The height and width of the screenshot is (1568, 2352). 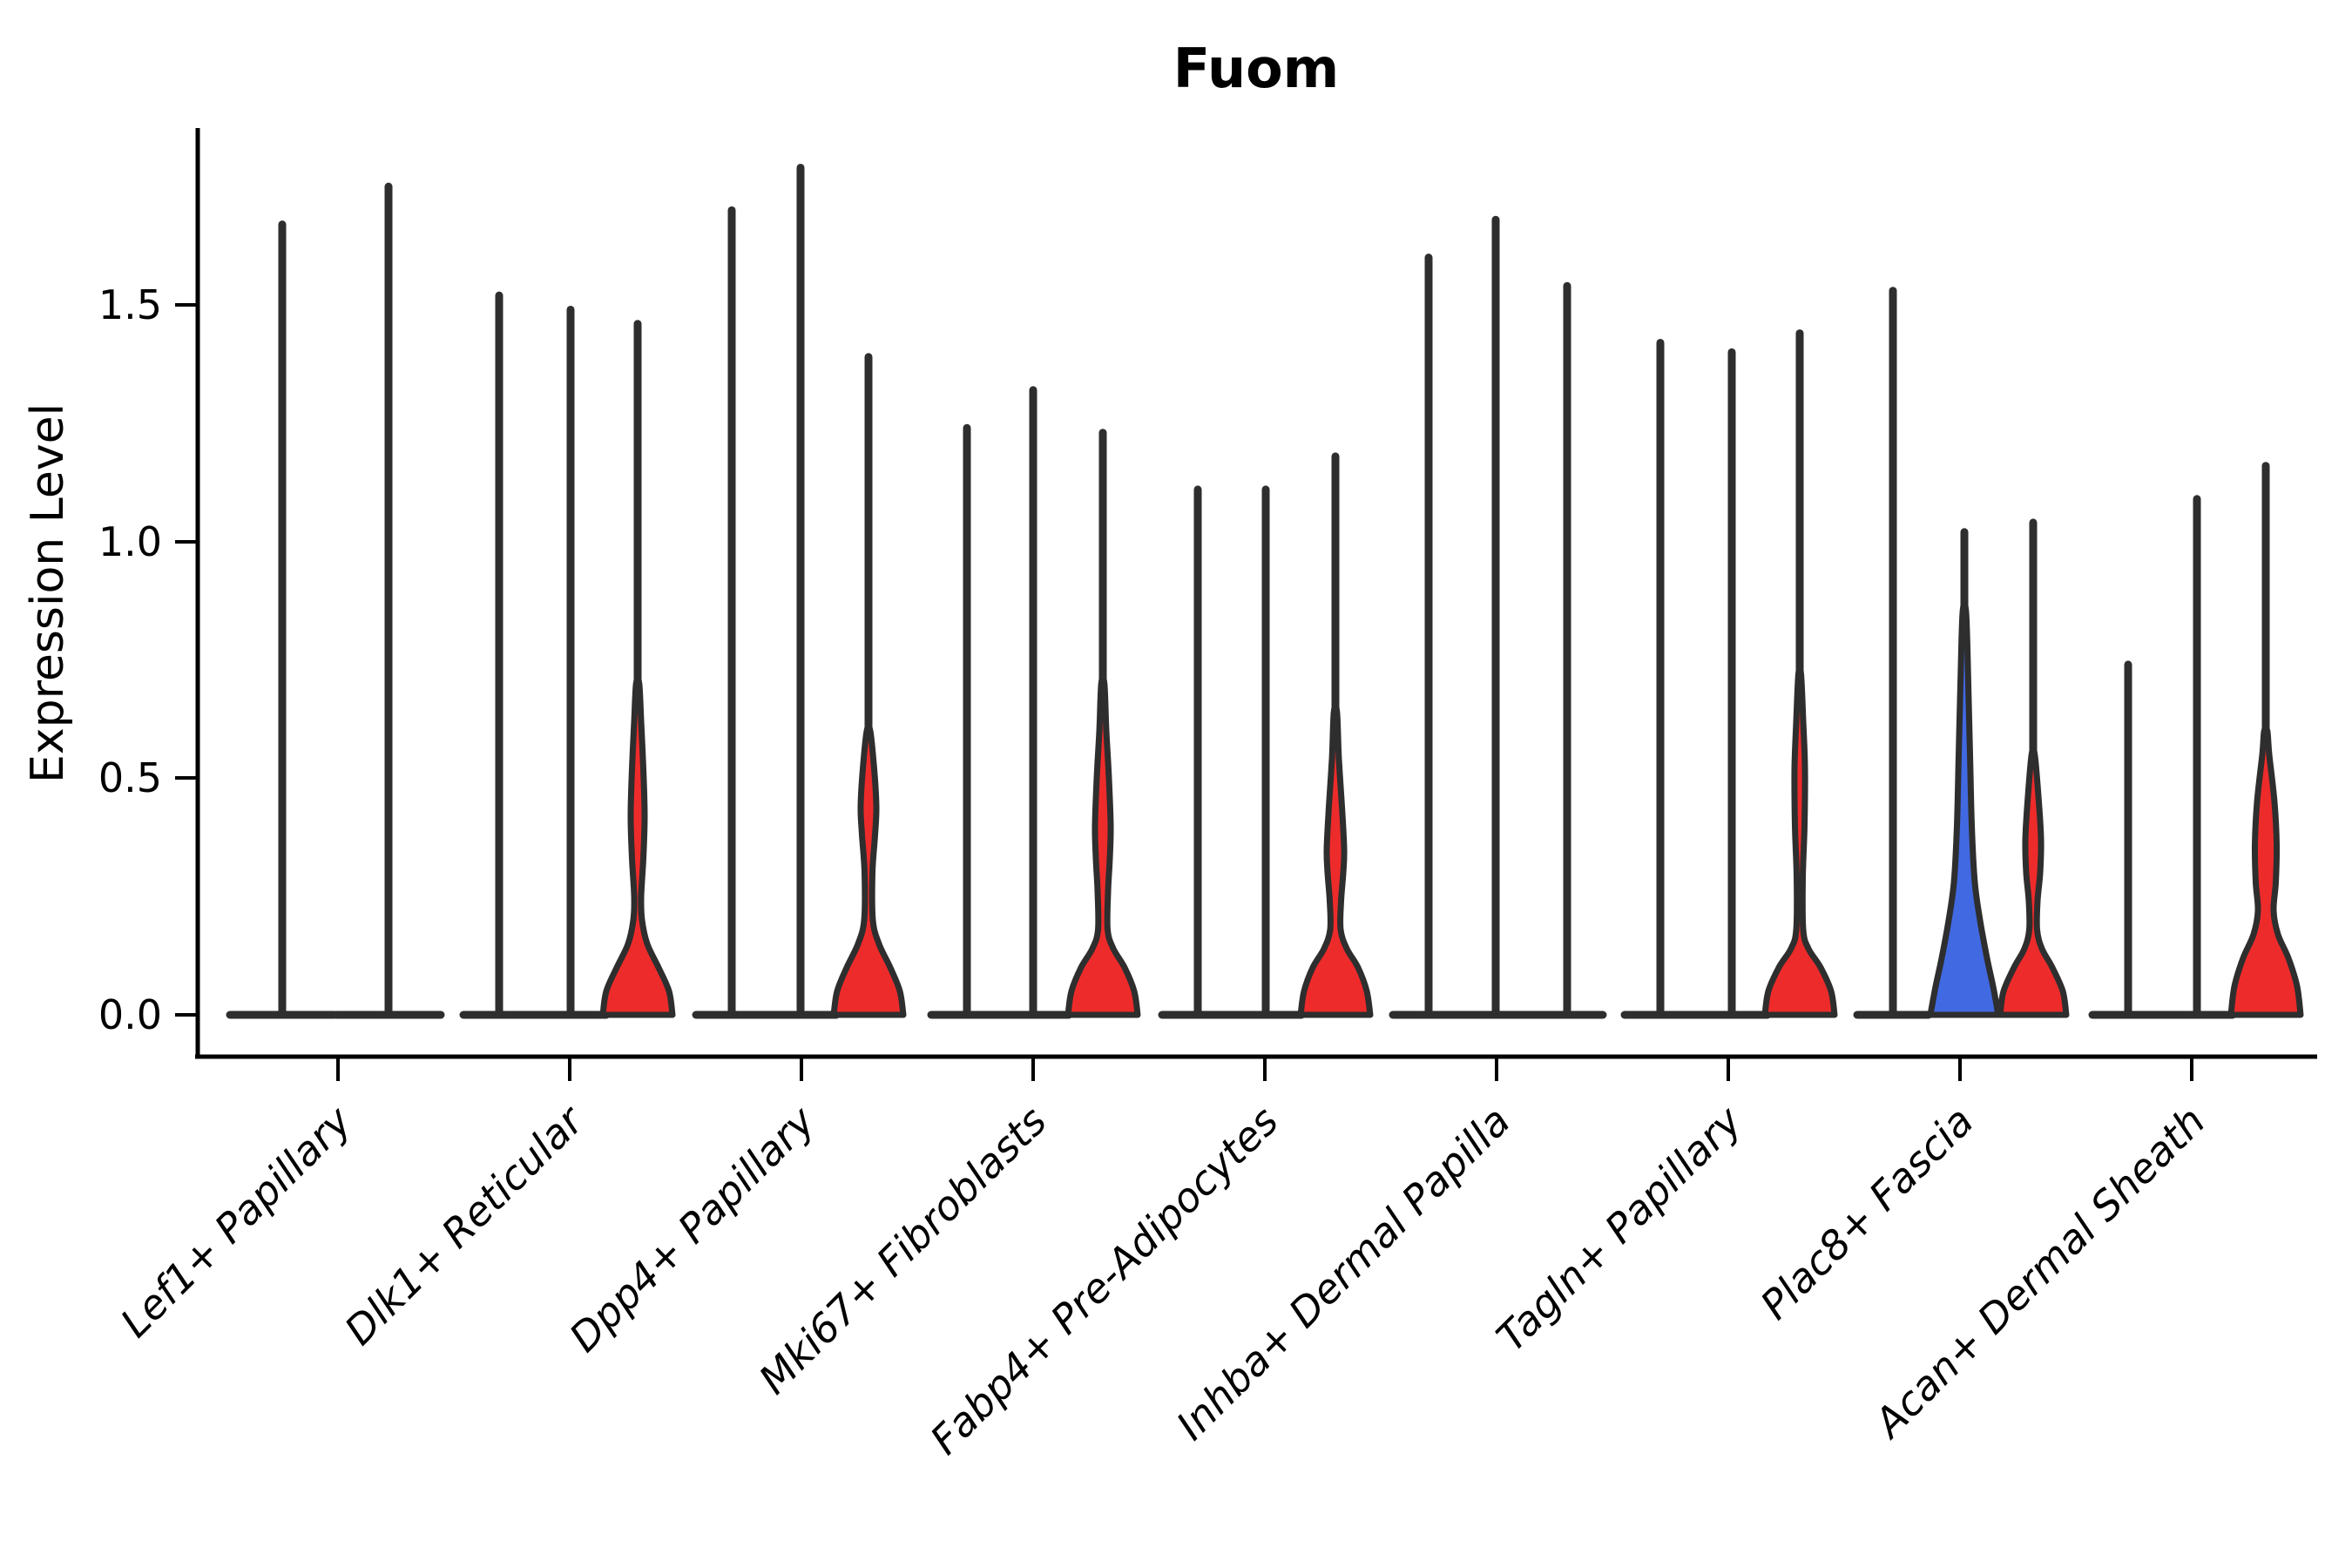 What do you see at coordinates (130, 304) in the screenshot?
I see `y-tick-label-3: 1.5` at bounding box center [130, 304].